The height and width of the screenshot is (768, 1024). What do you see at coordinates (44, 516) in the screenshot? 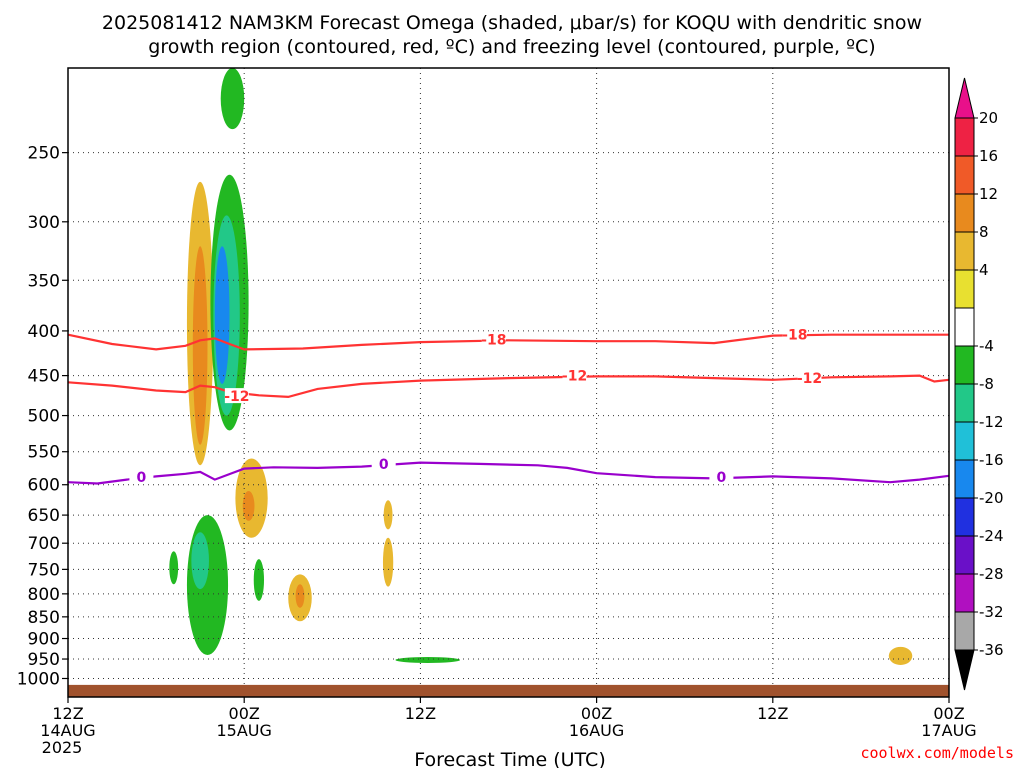
I see `y-tick-label: 650` at bounding box center [44, 516].